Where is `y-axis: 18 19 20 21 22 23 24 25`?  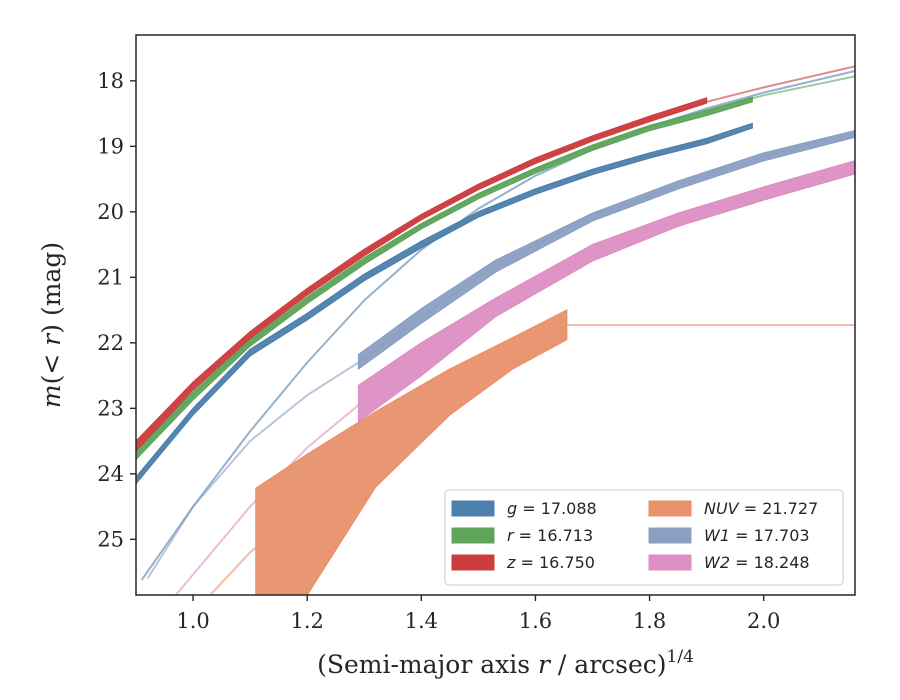 y-axis: 18 19 20 21 22 23 24 25 is located at coordinates (116, 310).